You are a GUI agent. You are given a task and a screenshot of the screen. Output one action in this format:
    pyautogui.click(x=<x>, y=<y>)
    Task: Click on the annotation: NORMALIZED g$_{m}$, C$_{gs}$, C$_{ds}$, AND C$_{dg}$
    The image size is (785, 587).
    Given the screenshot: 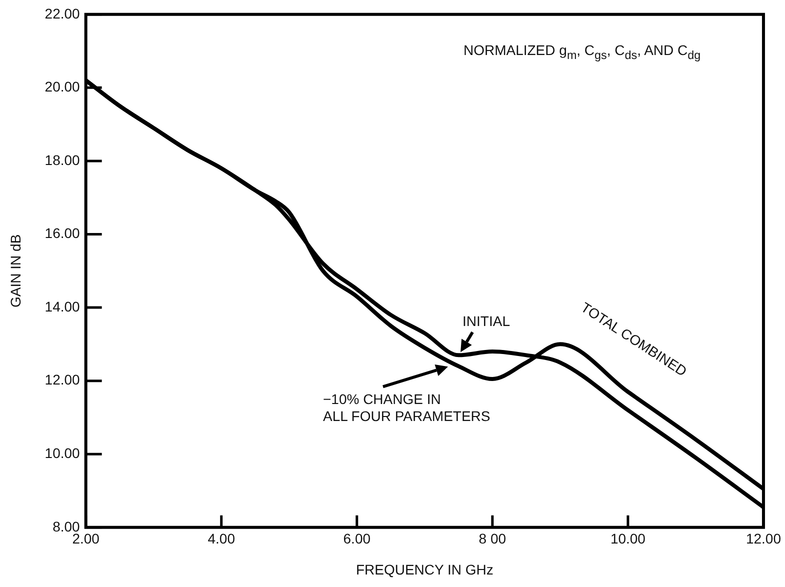 What is the action you would take?
    pyautogui.click(x=582, y=53)
    